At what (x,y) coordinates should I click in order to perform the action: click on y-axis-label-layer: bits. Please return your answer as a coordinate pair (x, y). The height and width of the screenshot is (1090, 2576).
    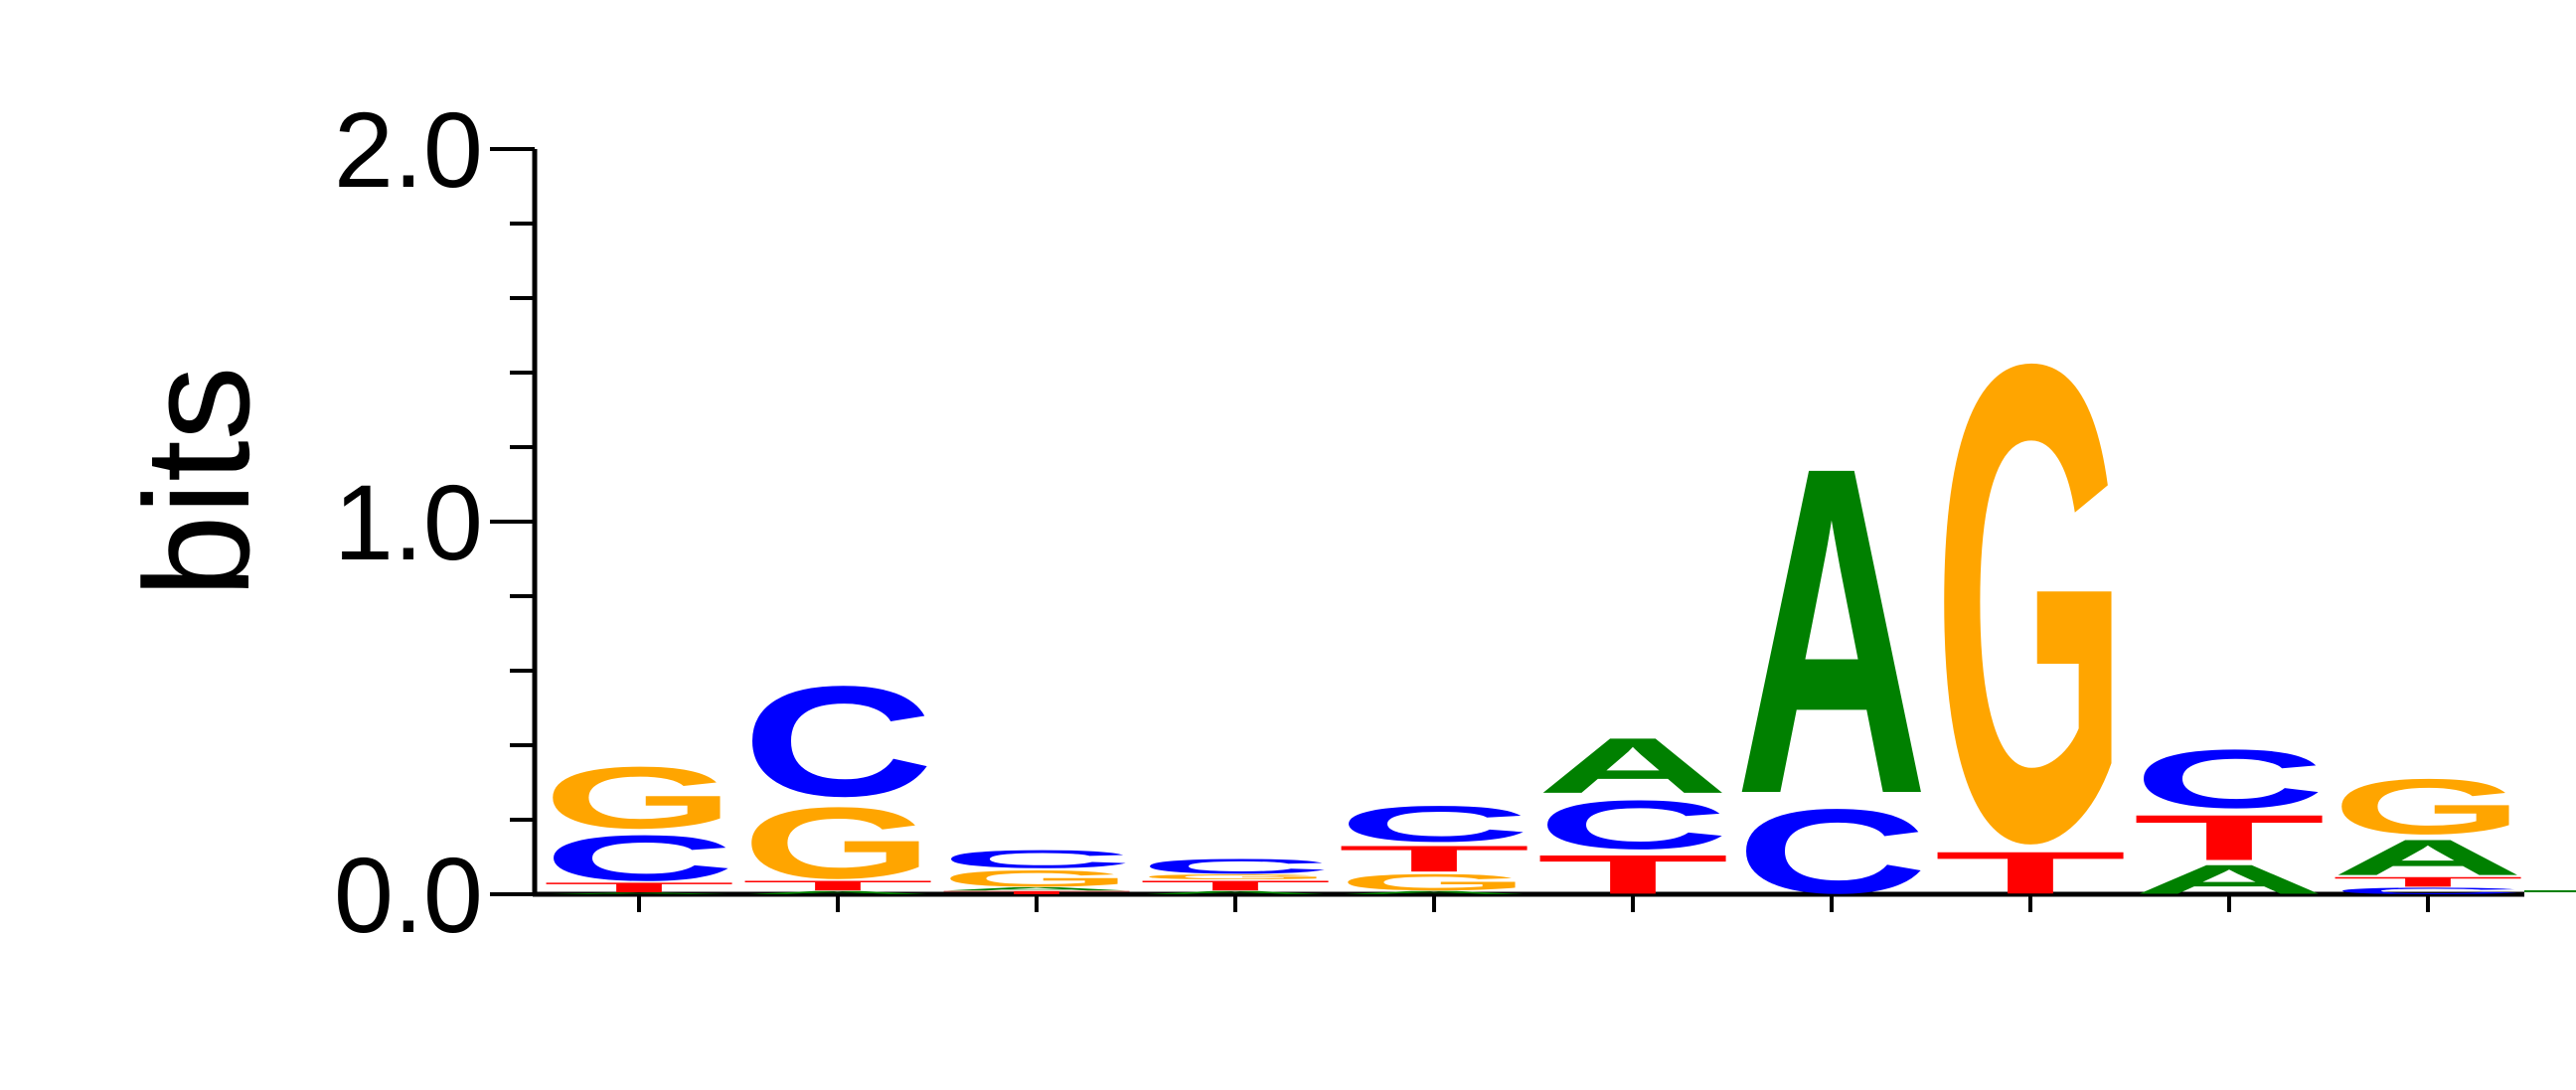
    Looking at the image, I should click on (196, 482).